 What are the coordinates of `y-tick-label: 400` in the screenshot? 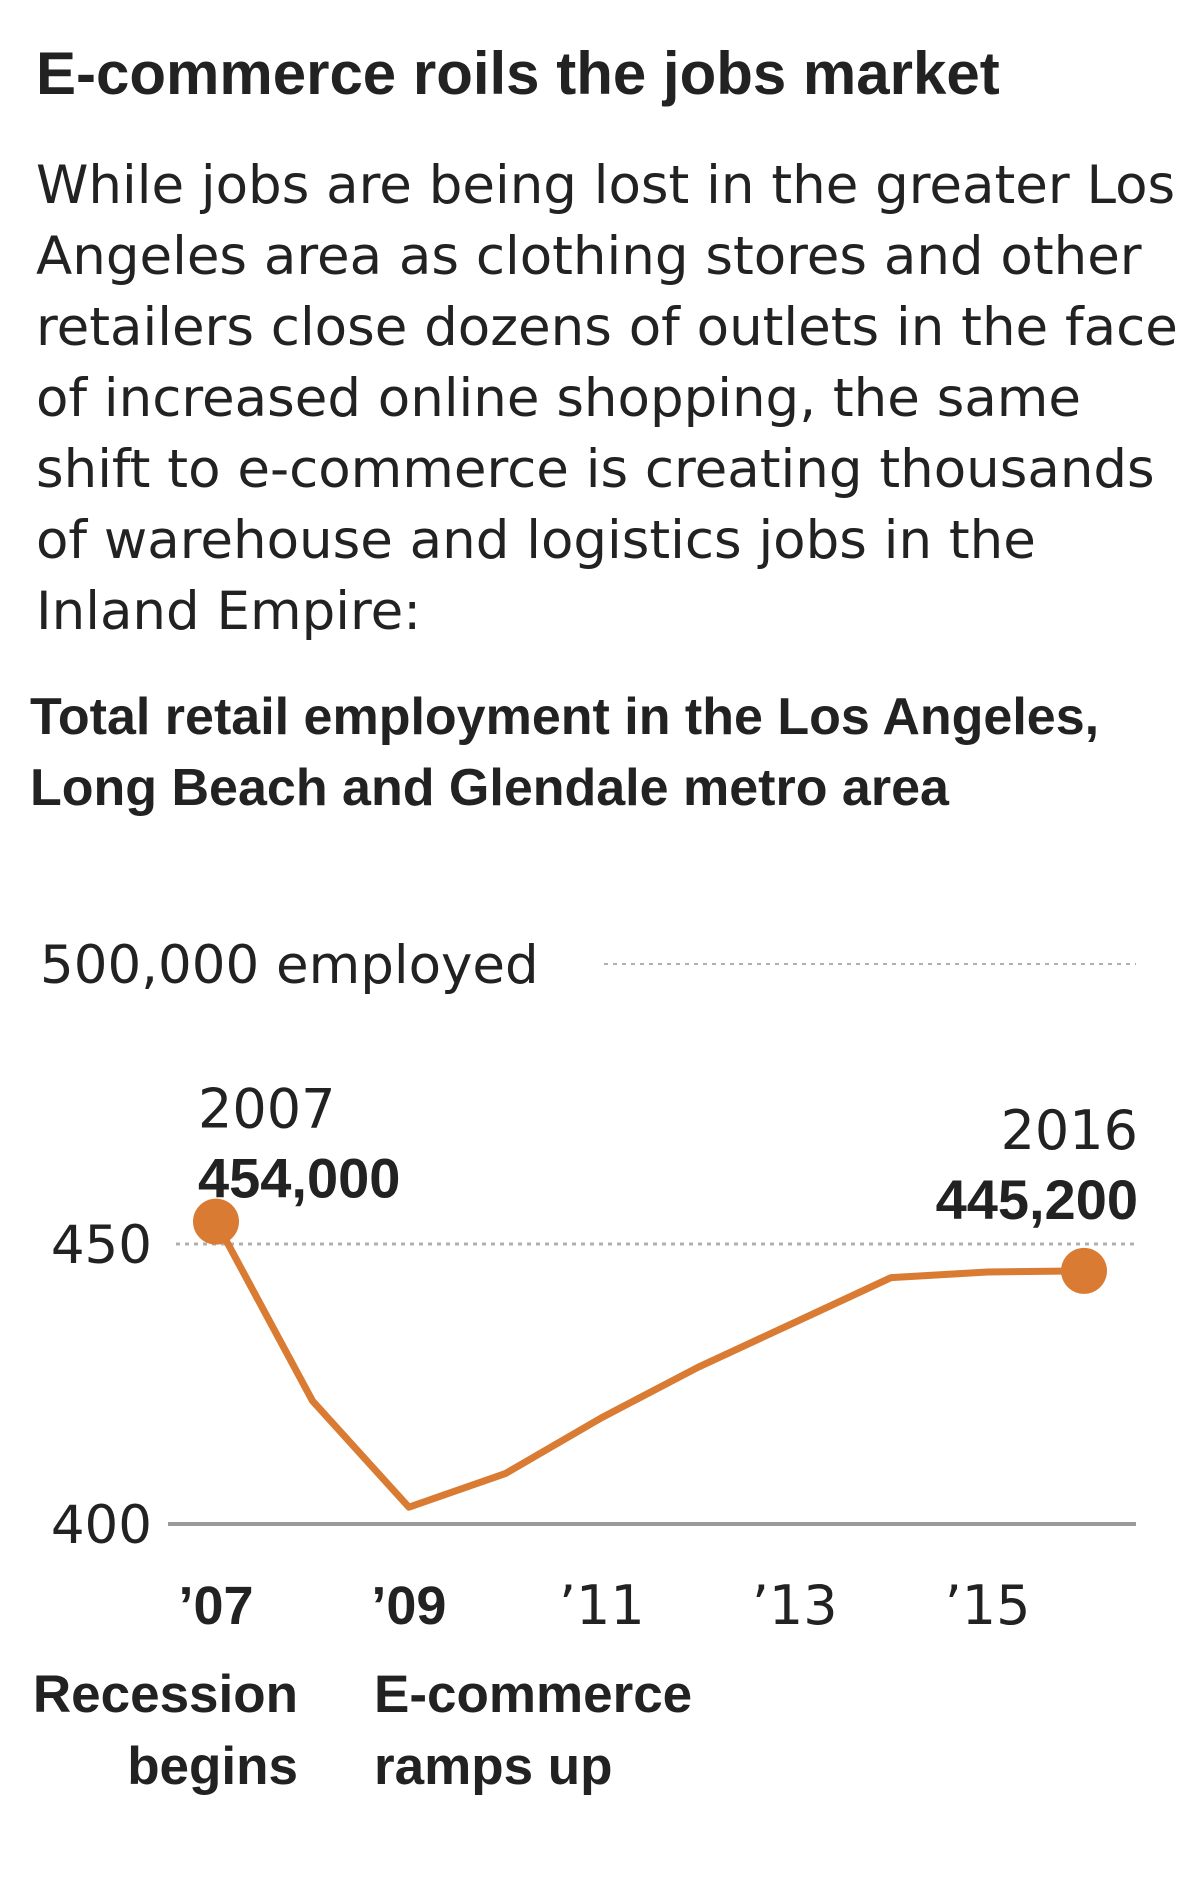 It's located at (101, 1525).